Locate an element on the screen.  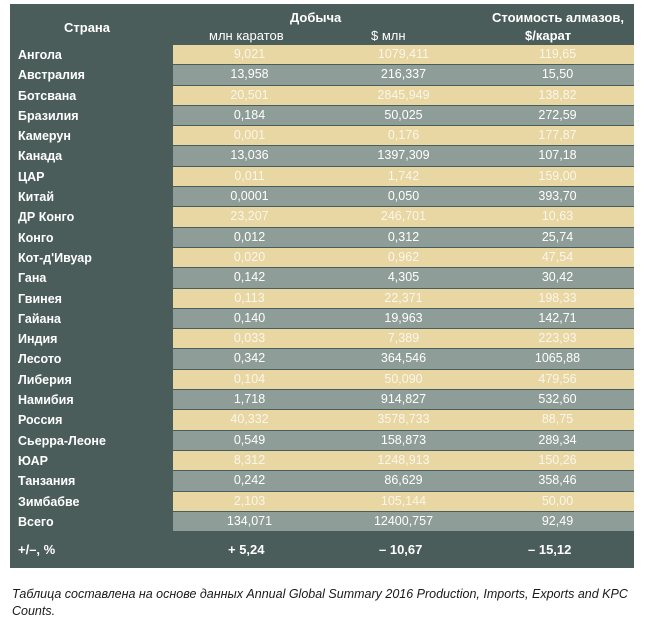
table-row: Конго 0,012 0,312 25,74 is located at coordinates (322, 237).